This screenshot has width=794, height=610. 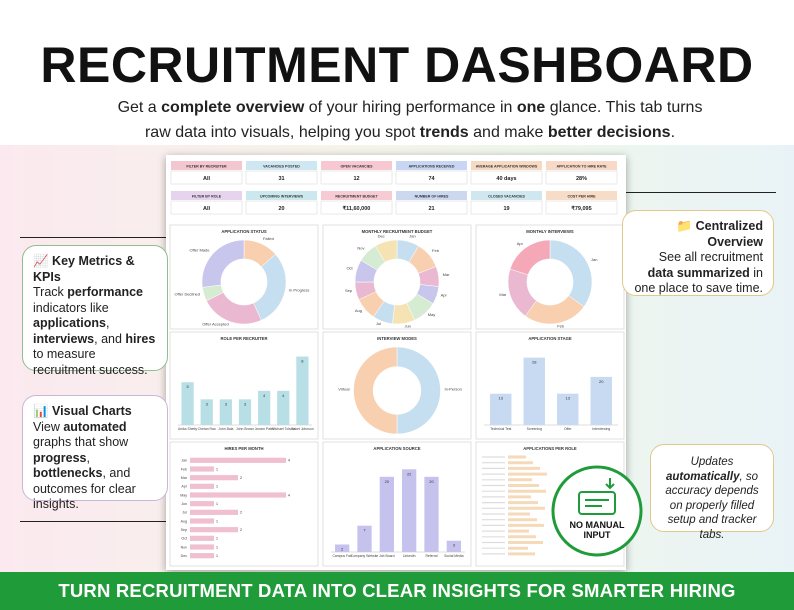 I want to click on y-tick-label: Nov, so click(x=184, y=547).